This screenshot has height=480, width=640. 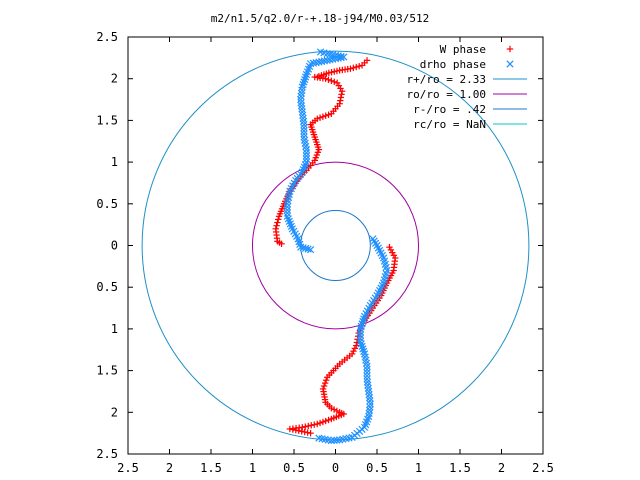 What do you see at coordinates (335, 468) in the screenshot?
I see `x-tick-labels: 2.5 2 1.5 1 0.5 0 0.5 1 1.5 2 2.5` at bounding box center [335, 468].